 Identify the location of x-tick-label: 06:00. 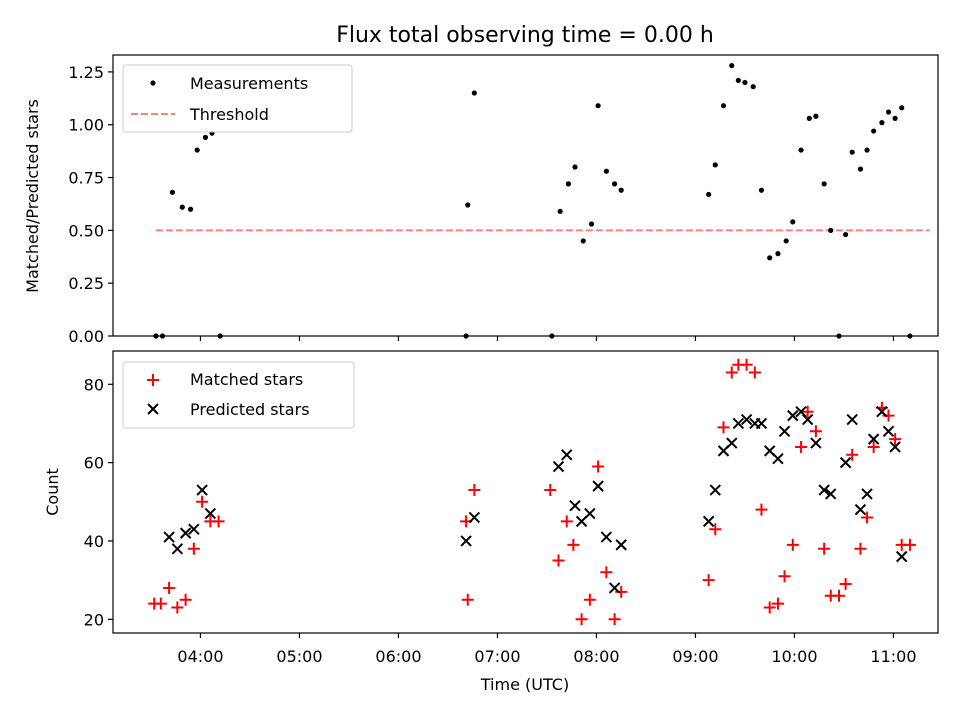
(398, 656).